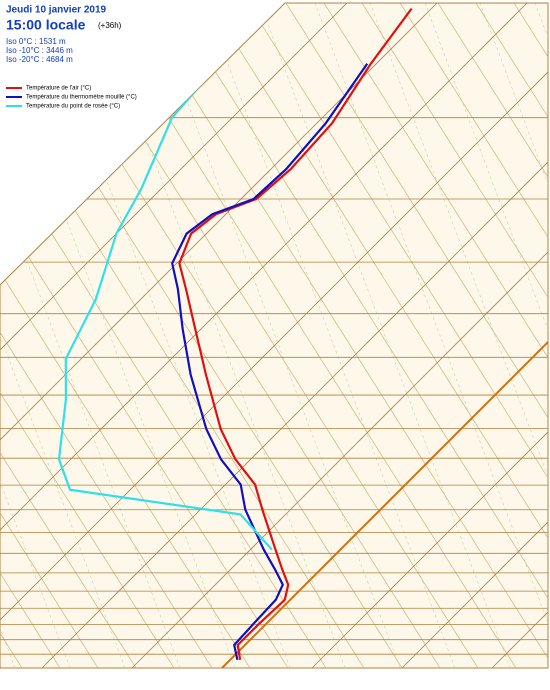  What do you see at coordinates (511, 335) in the screenshot?
I see `adiabat` at bounding box center [511, 335].